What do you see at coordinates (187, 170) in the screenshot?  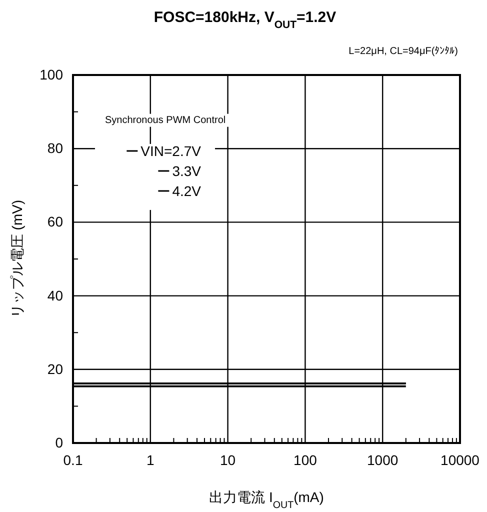 I see `legend-label: 3.3V` at bounding box center [187, 170].